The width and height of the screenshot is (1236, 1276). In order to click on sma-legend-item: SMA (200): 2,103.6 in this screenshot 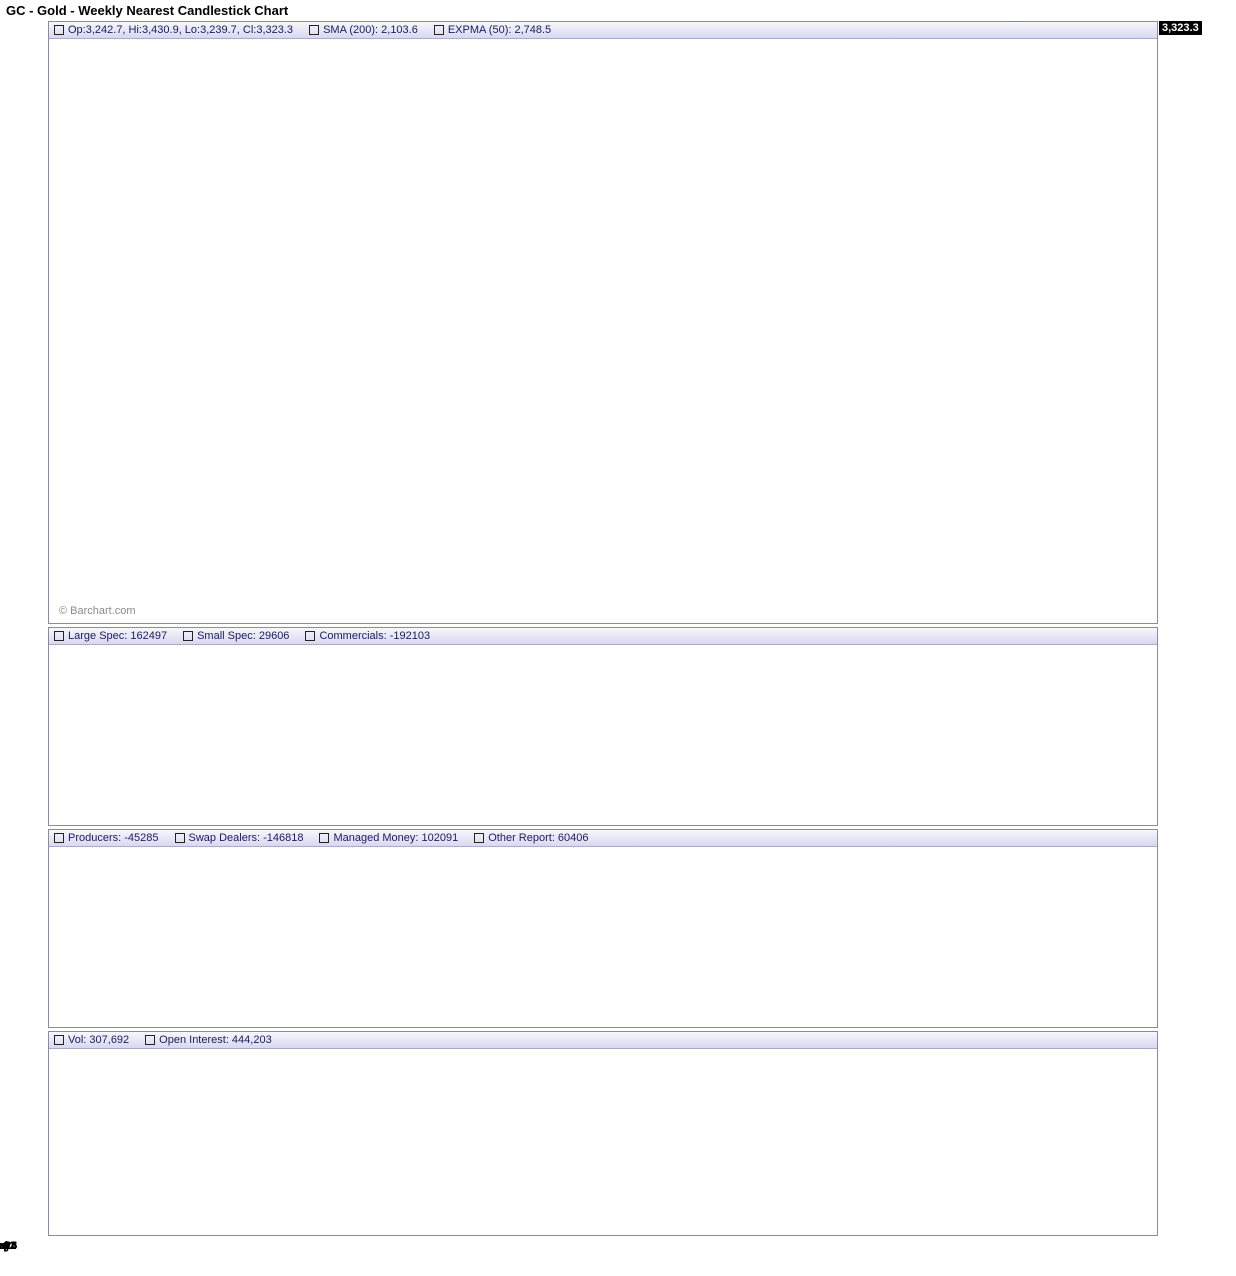, I will do `click(363, 30)`.